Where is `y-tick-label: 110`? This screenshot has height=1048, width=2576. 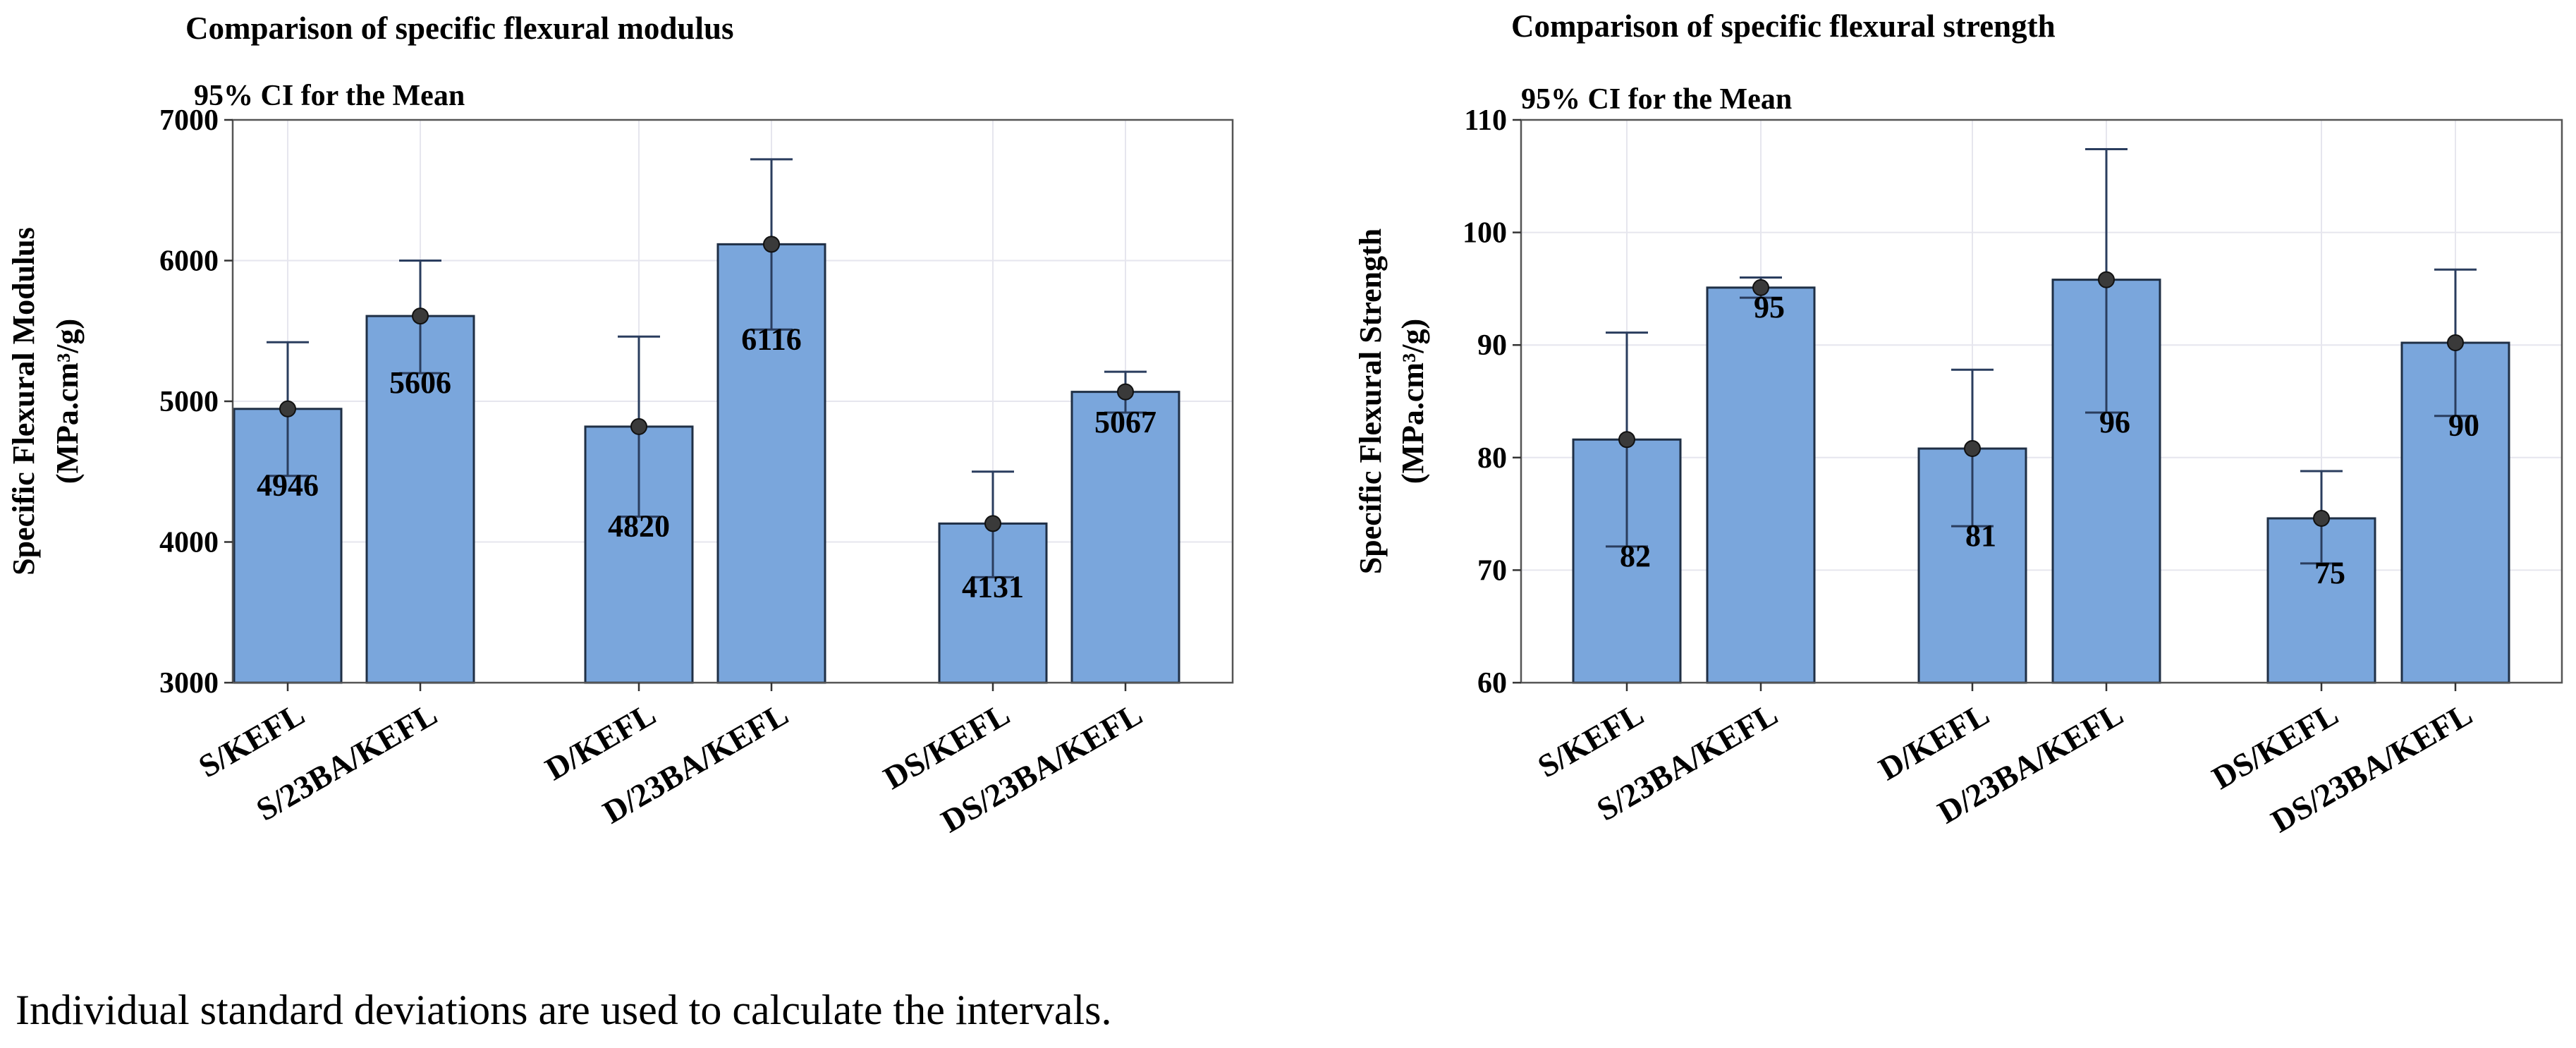
y-tick-label: 110 is located at coordinates (1486, 121).